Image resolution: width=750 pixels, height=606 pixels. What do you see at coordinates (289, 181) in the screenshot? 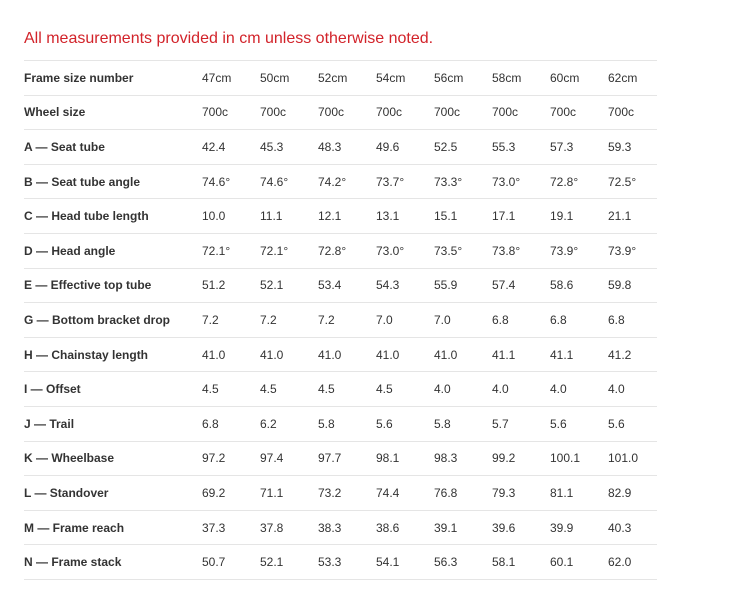
I see `table-cell: 74.6°` at bounding box center [289, 181].